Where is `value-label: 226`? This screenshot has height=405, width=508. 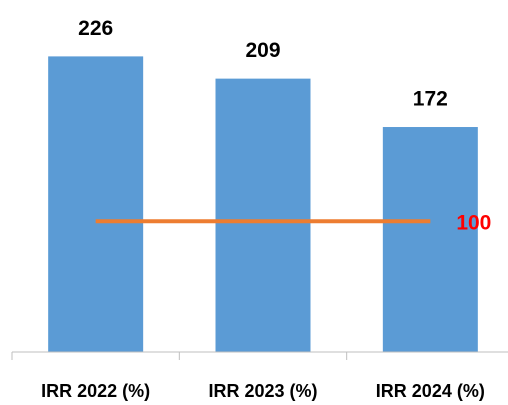
value-label: 226 is located at coordinates (95, 28).